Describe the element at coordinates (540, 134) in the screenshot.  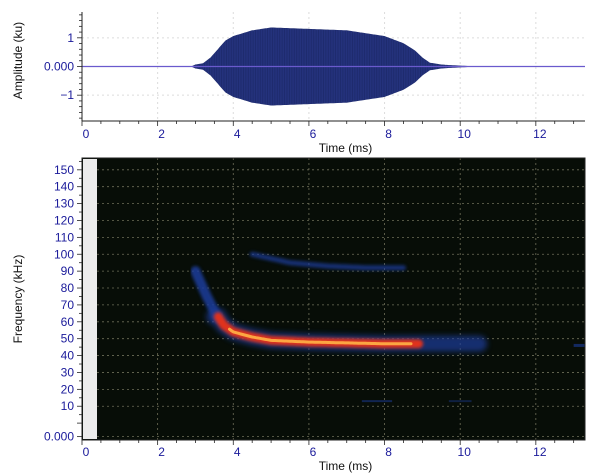
I see `waveform-x-tick-label: 12` at that location.